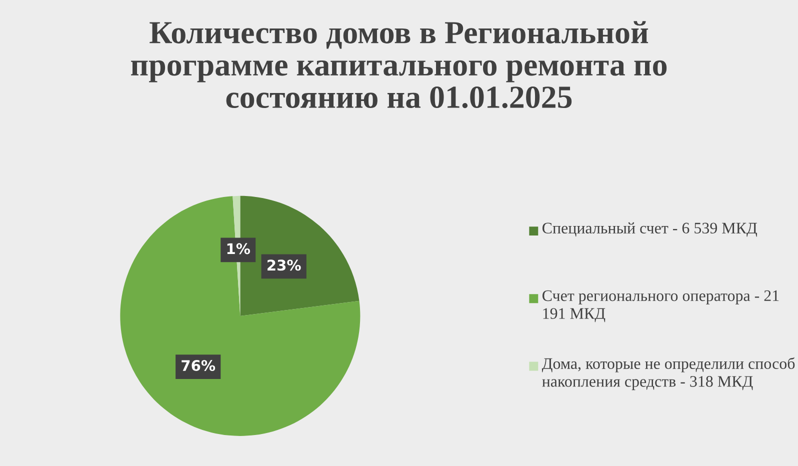 The height and width of the screenshot is (466, 798). Describe the element at coordinates (660, 306) in the screenshot. I see `legend-label: Счет регионального оператора - 21 191 МКД` at that location.